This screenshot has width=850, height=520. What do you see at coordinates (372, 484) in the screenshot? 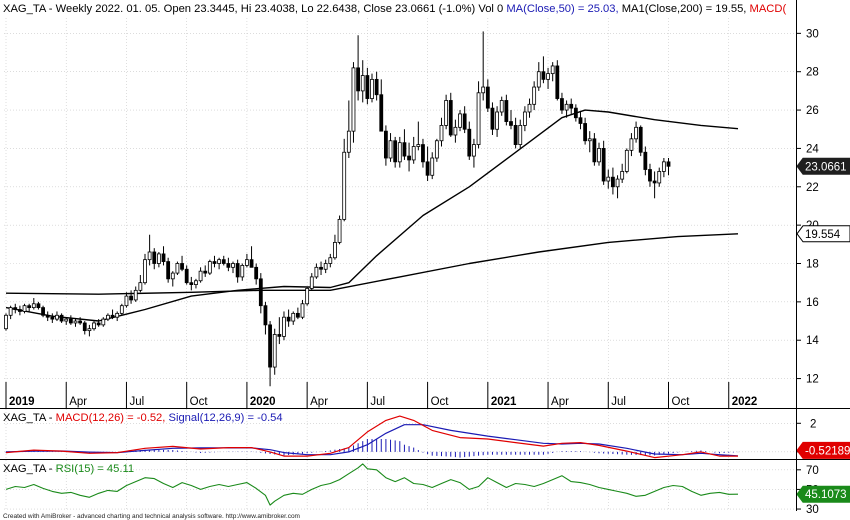
I see `rsi-path` at bounding box center [372, 484].